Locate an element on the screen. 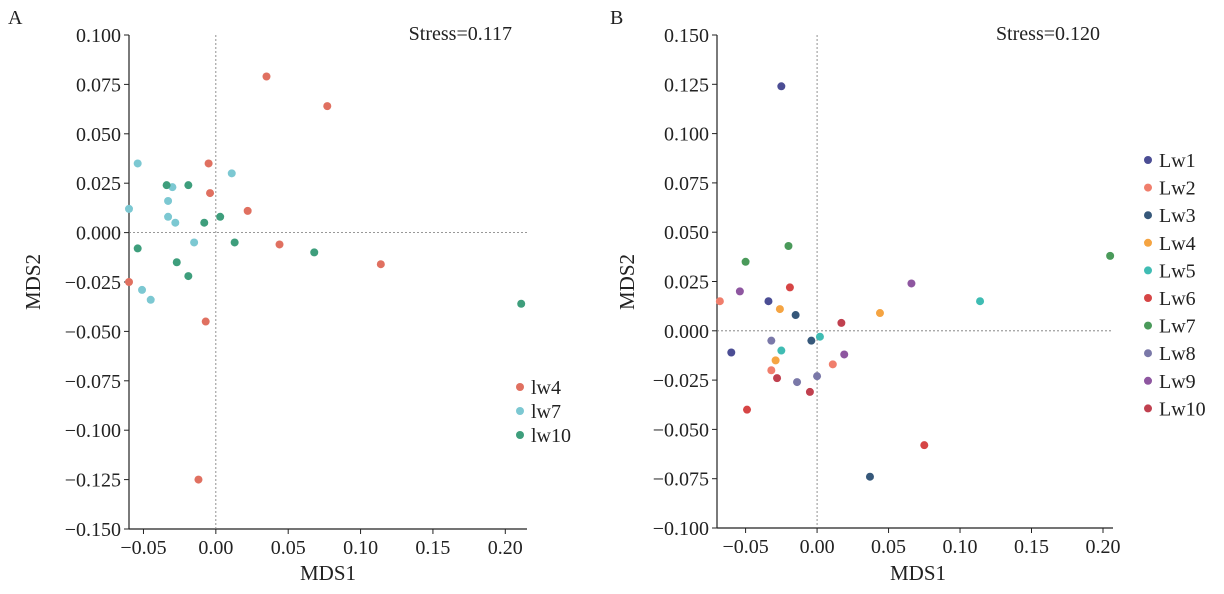 Image resolution: width=1224 pixels, height=594 pixels. y-tick-label: −0.125 is located at coordinates (93, 481).